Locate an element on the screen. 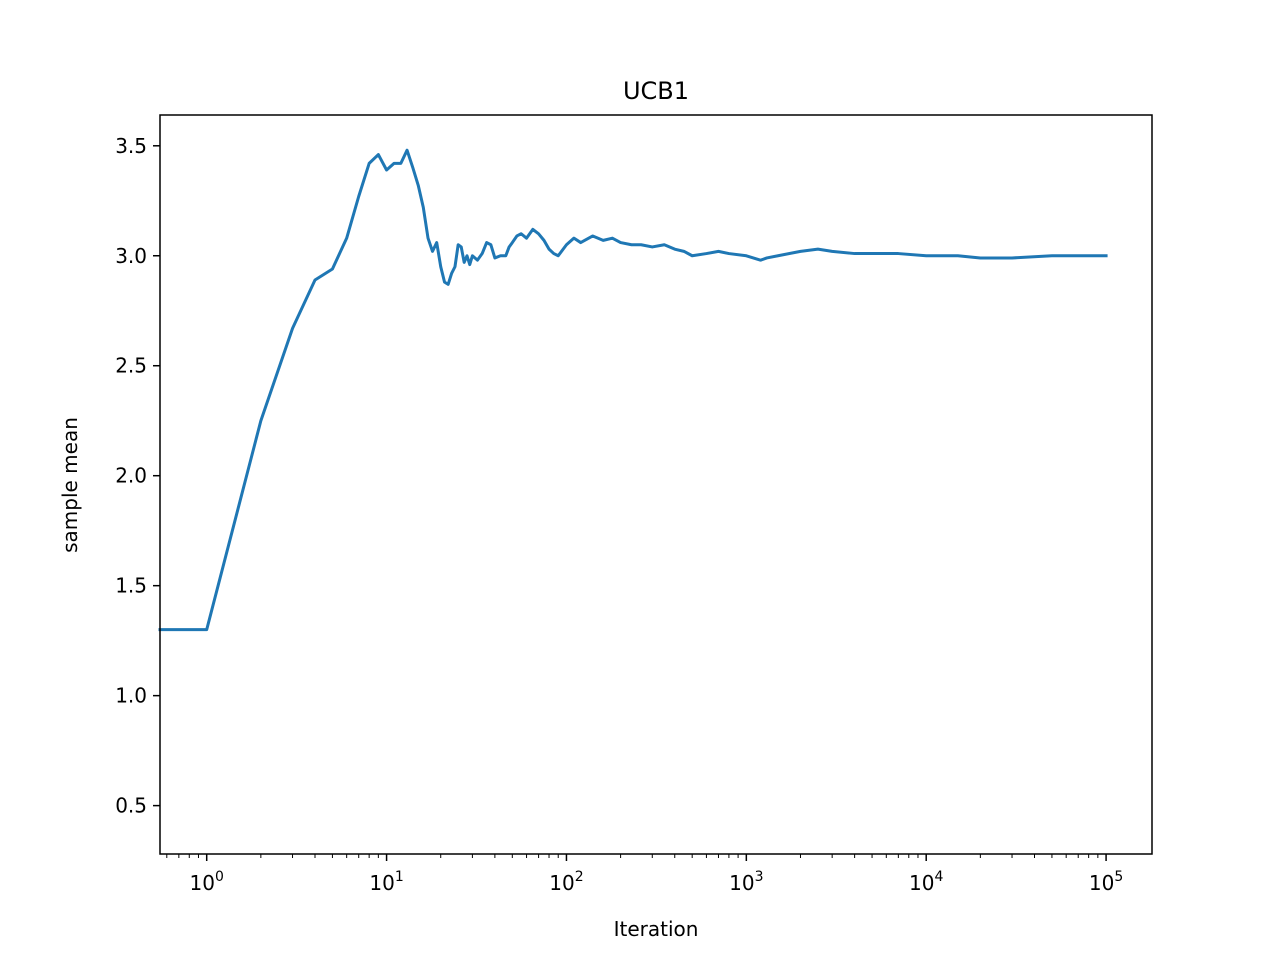  x-tick-label: 10⁴ is located at coordinates (926, 882).